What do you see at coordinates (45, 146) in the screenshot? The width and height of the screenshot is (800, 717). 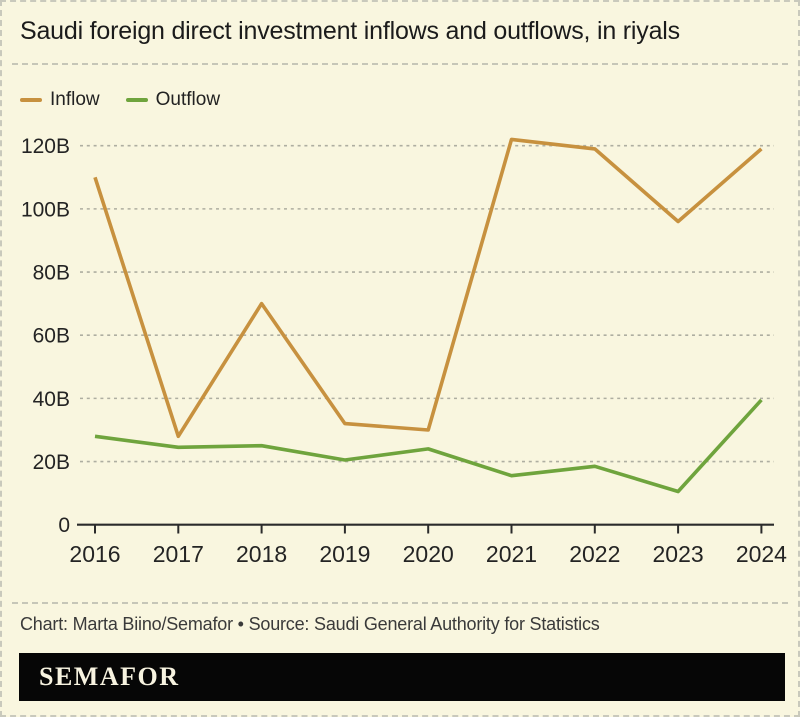 I see `y-tick-label: 120B` at bounding box center [45, 146].